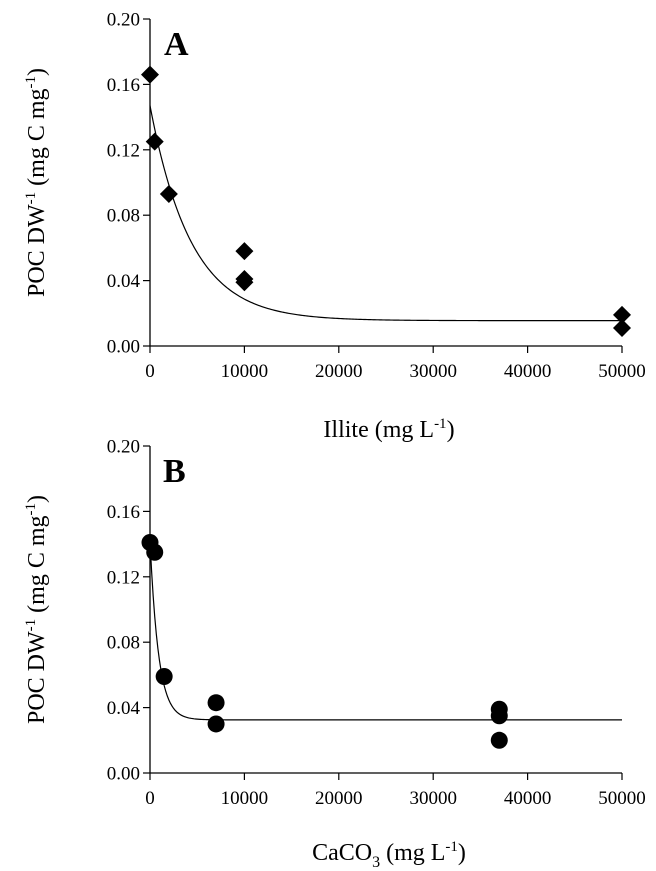 The height and width of the screenshot is (871, 656). I want to click on x-axis-label: Illite (mg L-1), so click(388, 429).